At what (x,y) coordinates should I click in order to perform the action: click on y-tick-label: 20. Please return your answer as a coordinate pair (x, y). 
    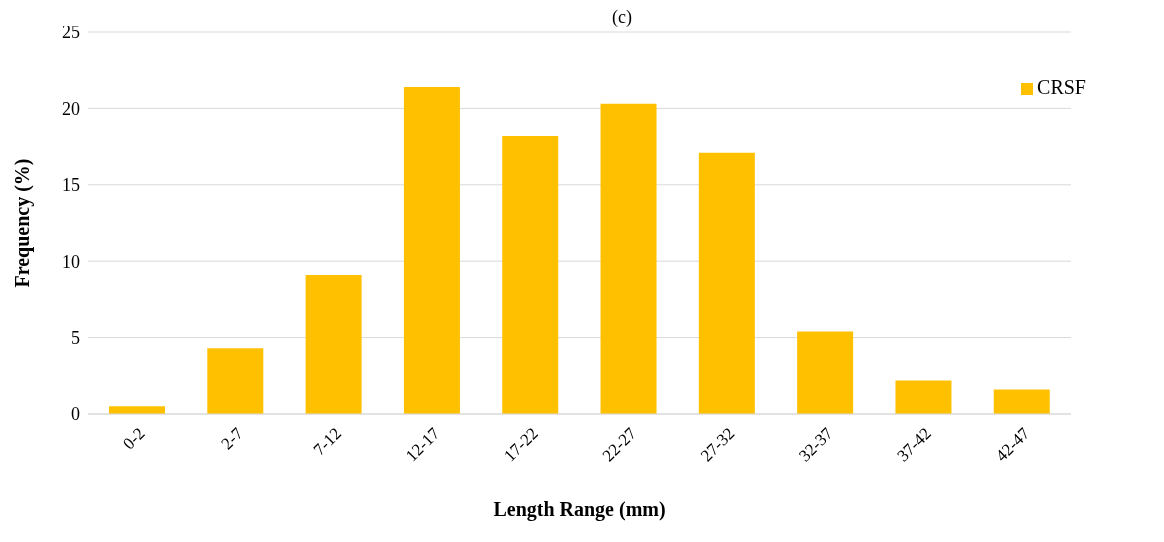
    Looking at the image, I should click on (71, 108).